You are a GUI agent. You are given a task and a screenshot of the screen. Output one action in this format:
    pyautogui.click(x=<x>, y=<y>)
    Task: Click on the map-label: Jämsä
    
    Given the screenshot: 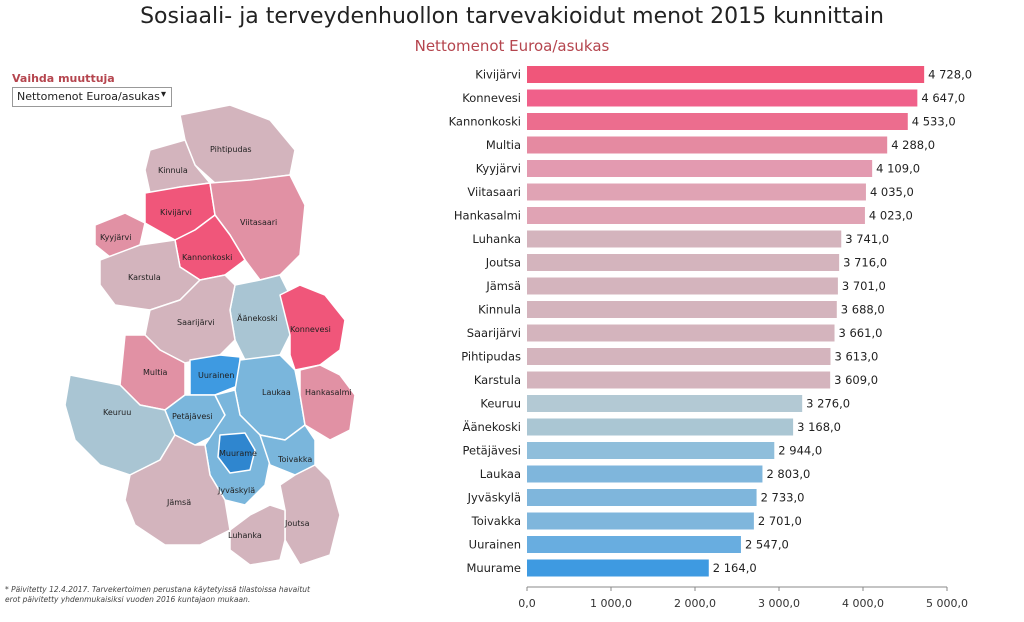 What is the action you would take?
    pyautogui.click(x=178, y=502)
    